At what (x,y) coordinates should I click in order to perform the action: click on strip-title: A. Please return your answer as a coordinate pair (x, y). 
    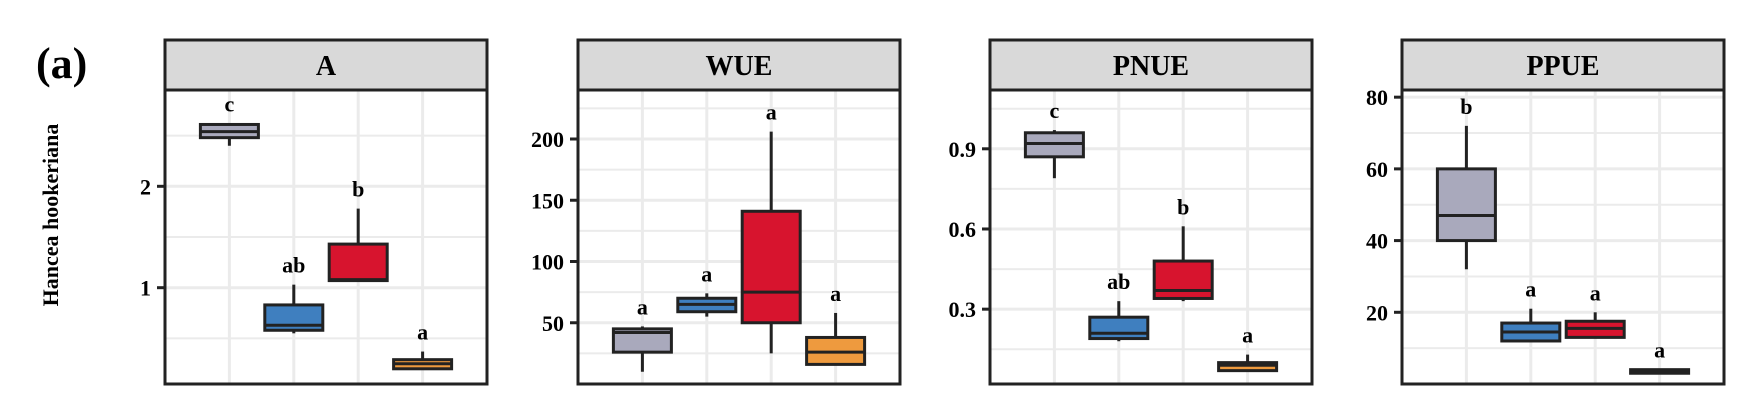
    Looking at the image, I should click on (326, 66).